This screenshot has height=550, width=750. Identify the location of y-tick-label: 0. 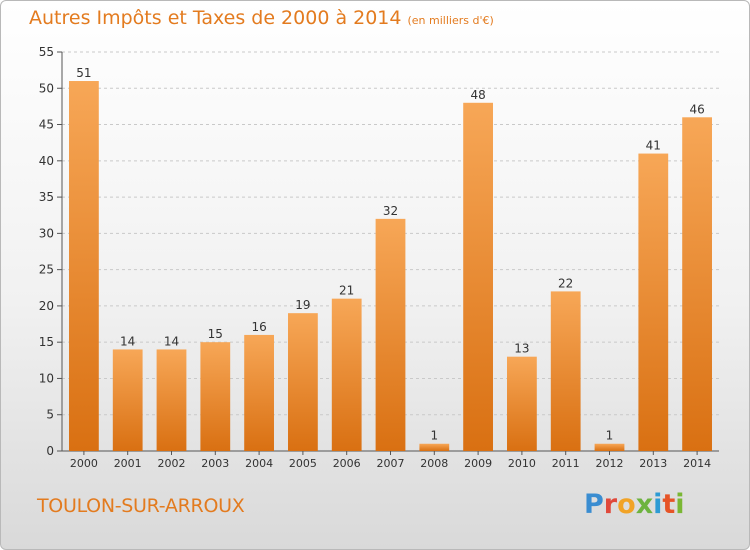
(50, 451).